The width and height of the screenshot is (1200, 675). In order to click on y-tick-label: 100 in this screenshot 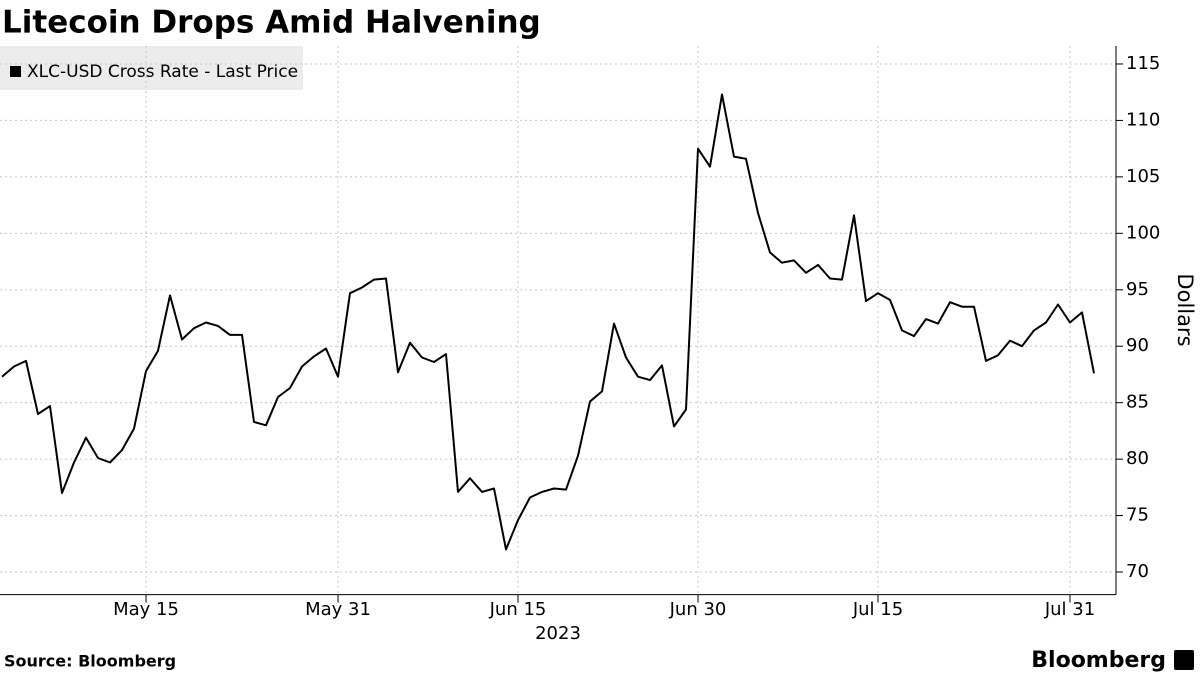, I will do `click(1143, 232)`.